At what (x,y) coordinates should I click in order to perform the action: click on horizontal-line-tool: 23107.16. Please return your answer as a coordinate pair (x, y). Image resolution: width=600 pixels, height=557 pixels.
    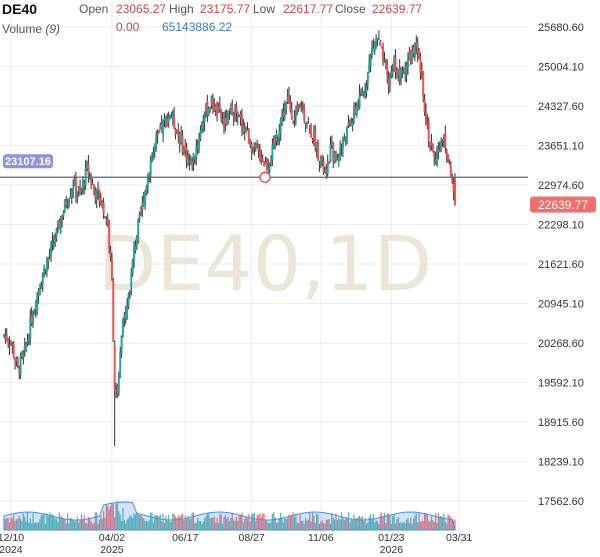
    Looking at the image, I should click on (264, 168).